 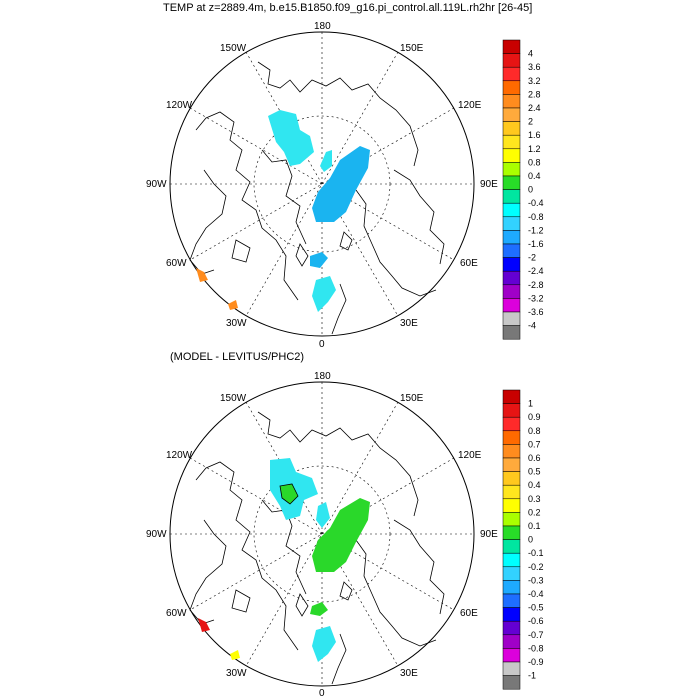 I want to click on bottom-lon-label-60e: 60E, so click(x=469, y=613).